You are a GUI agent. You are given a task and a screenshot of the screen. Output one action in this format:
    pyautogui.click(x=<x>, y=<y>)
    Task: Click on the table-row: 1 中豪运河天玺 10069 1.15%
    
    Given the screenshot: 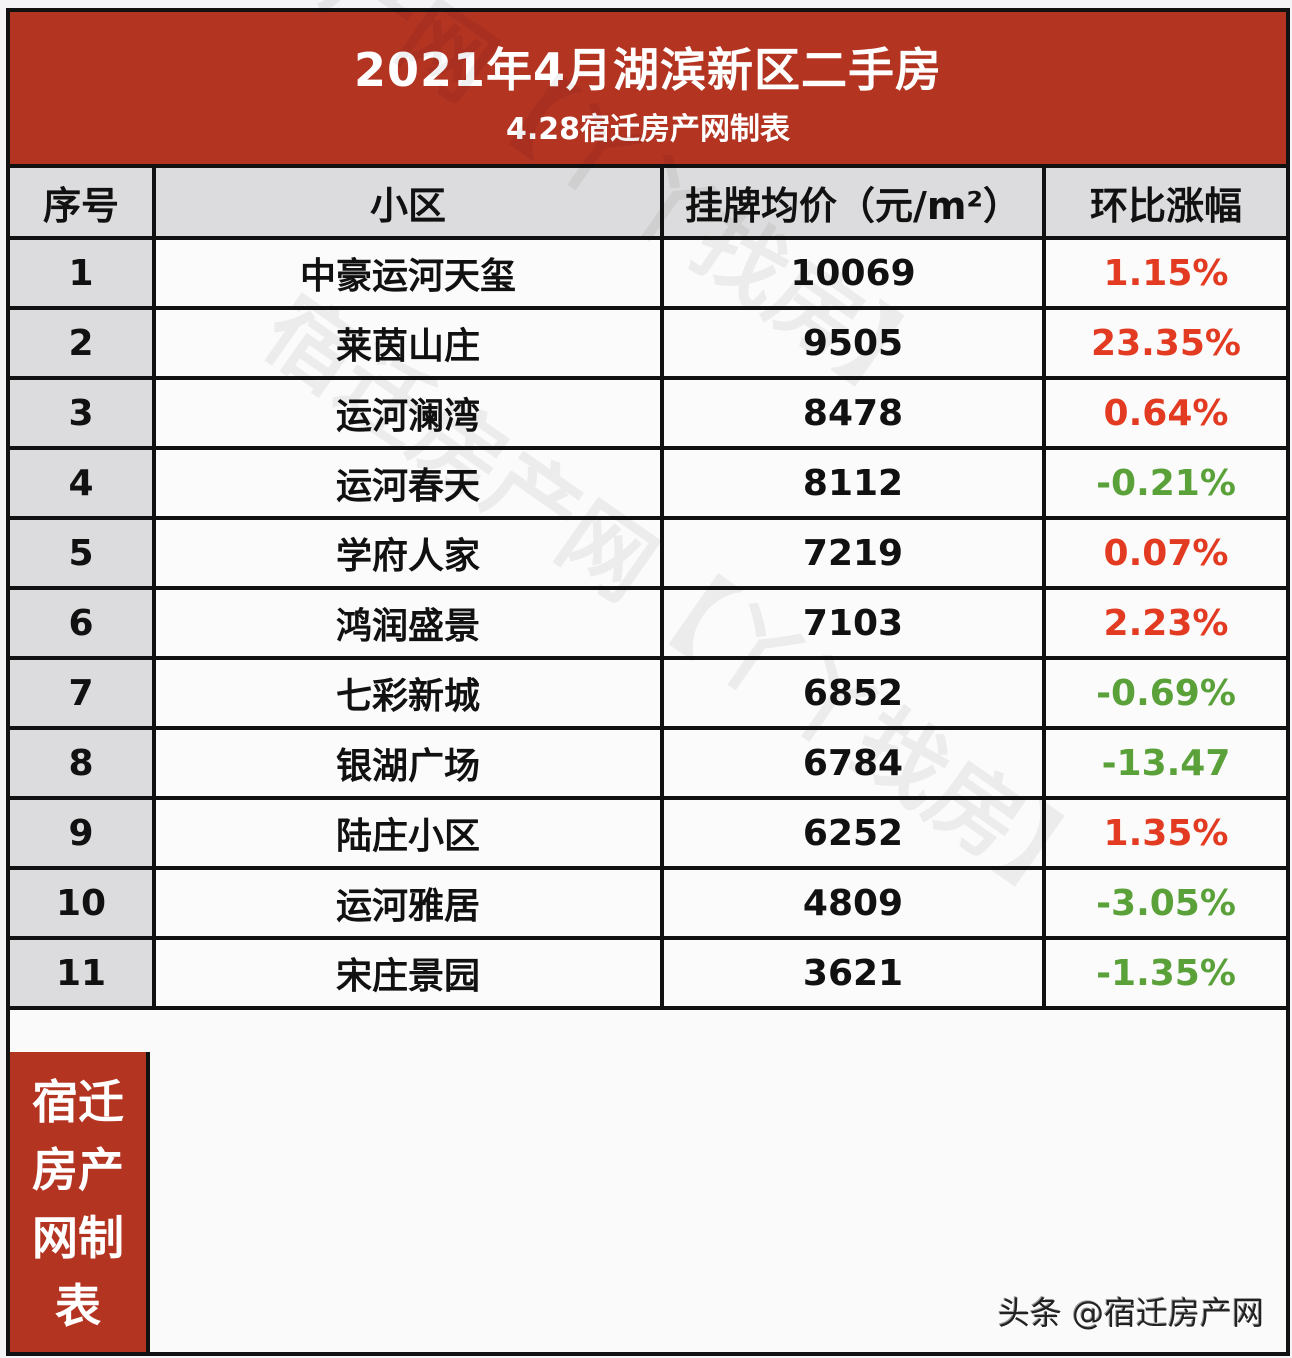 What is the action you would take?
    pyautogui.click(x=648, y=273)
    